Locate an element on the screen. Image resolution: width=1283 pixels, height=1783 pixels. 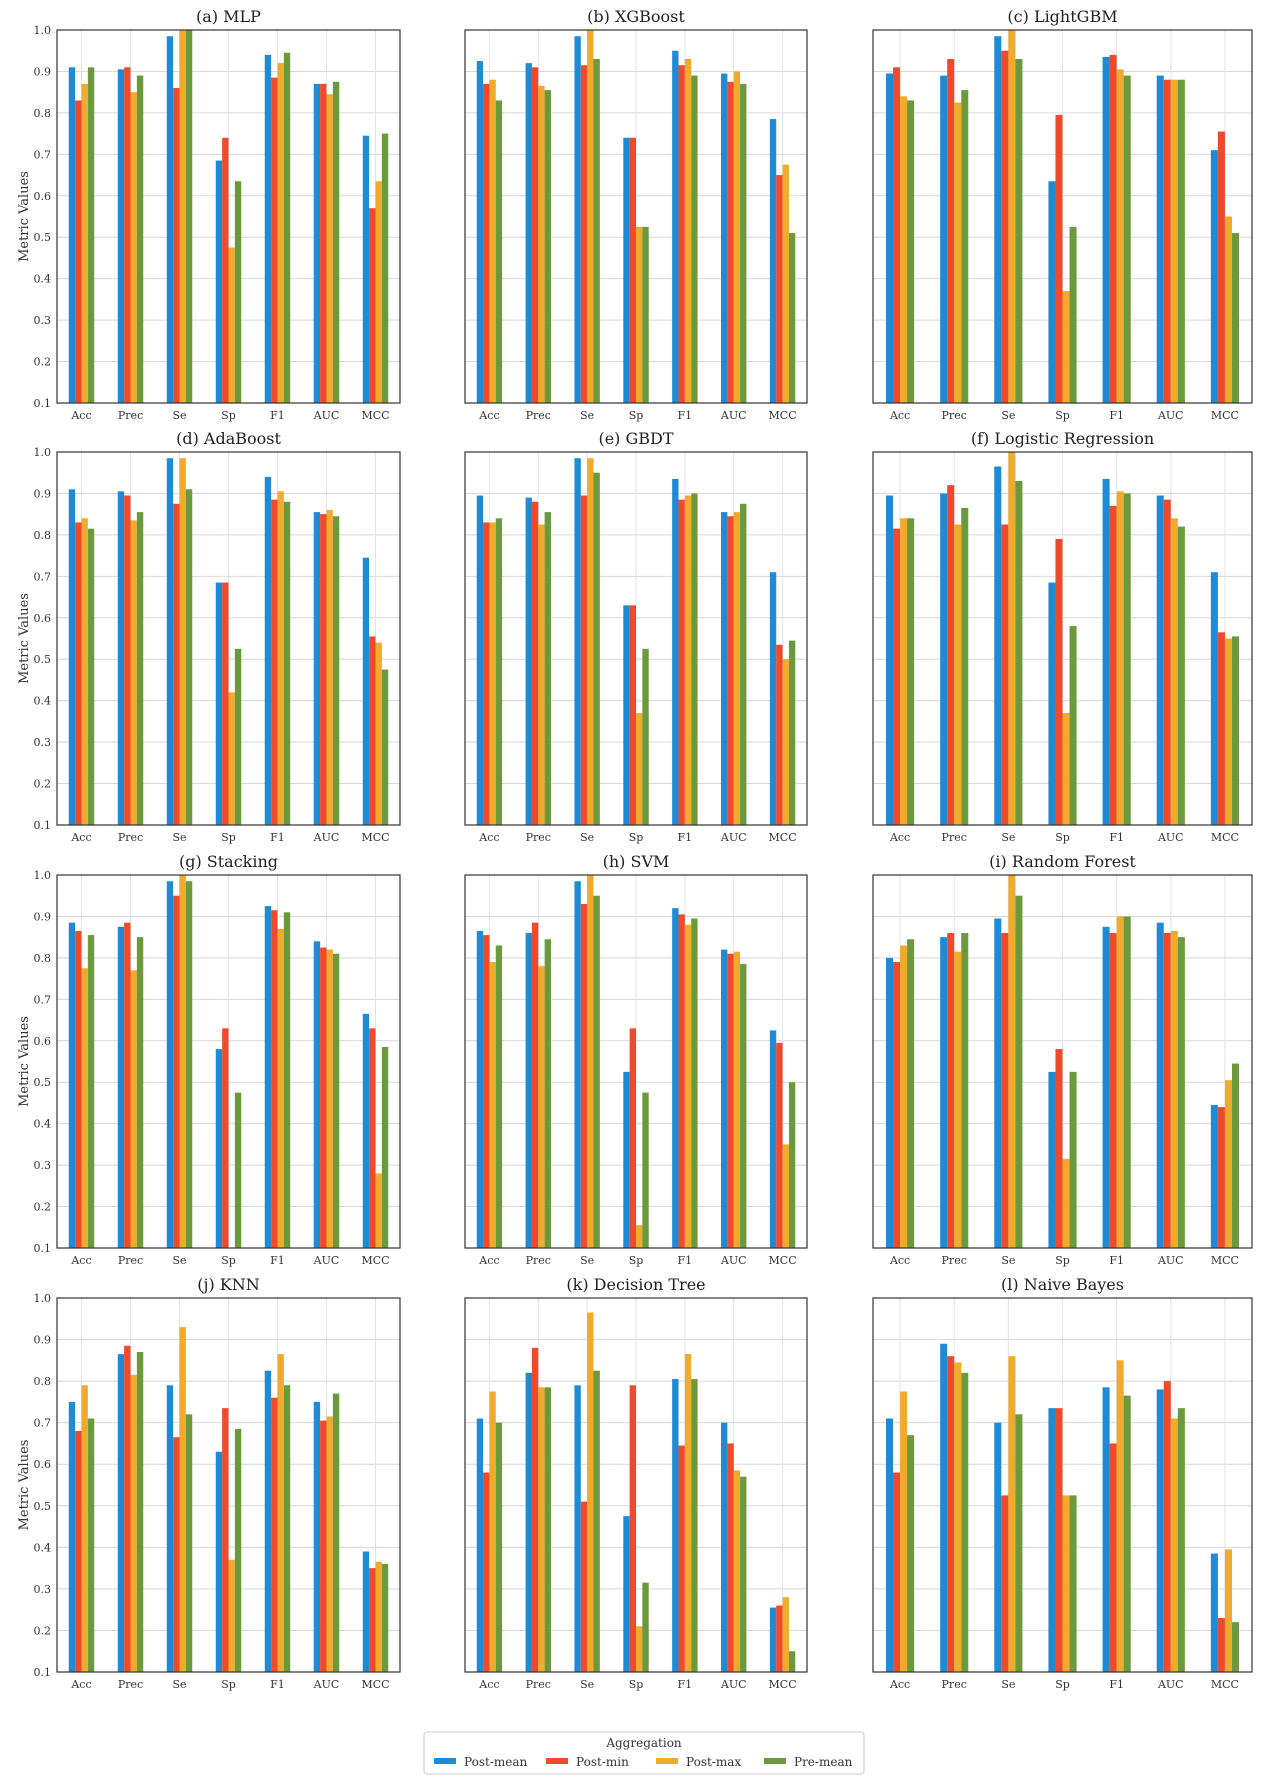
panel-l-naive-bayes: Acc Prec Se Sp F1 AUC MCC (l) Naive Bayes is located at coordinates (1062, 1483).